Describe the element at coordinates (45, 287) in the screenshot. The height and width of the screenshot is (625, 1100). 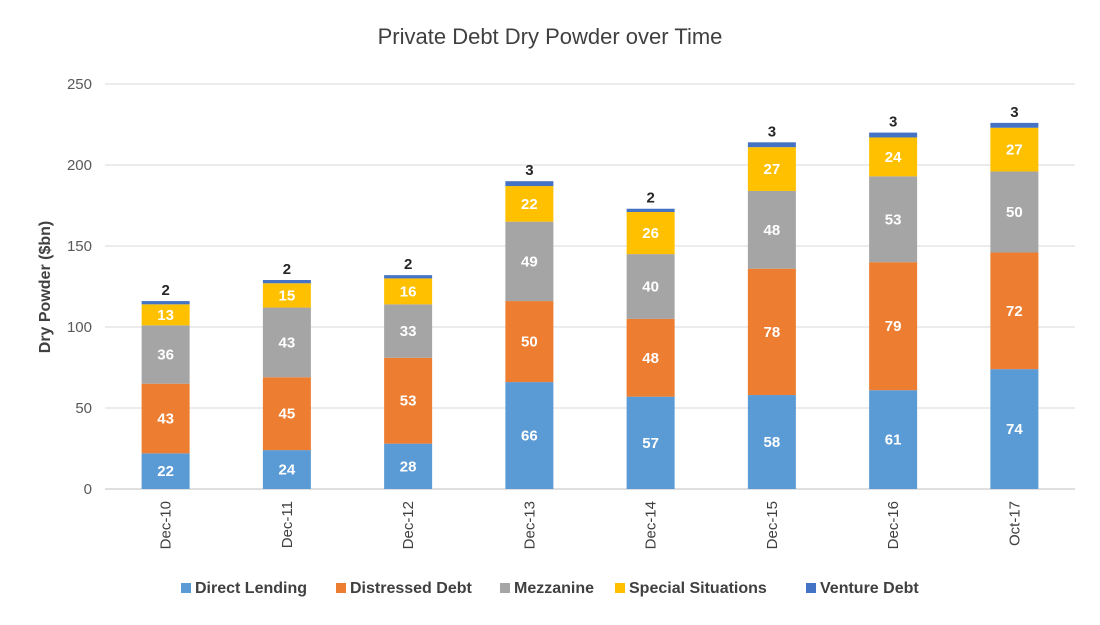
I see `y-axis-label: Dry Powder ($bn)` at that location.